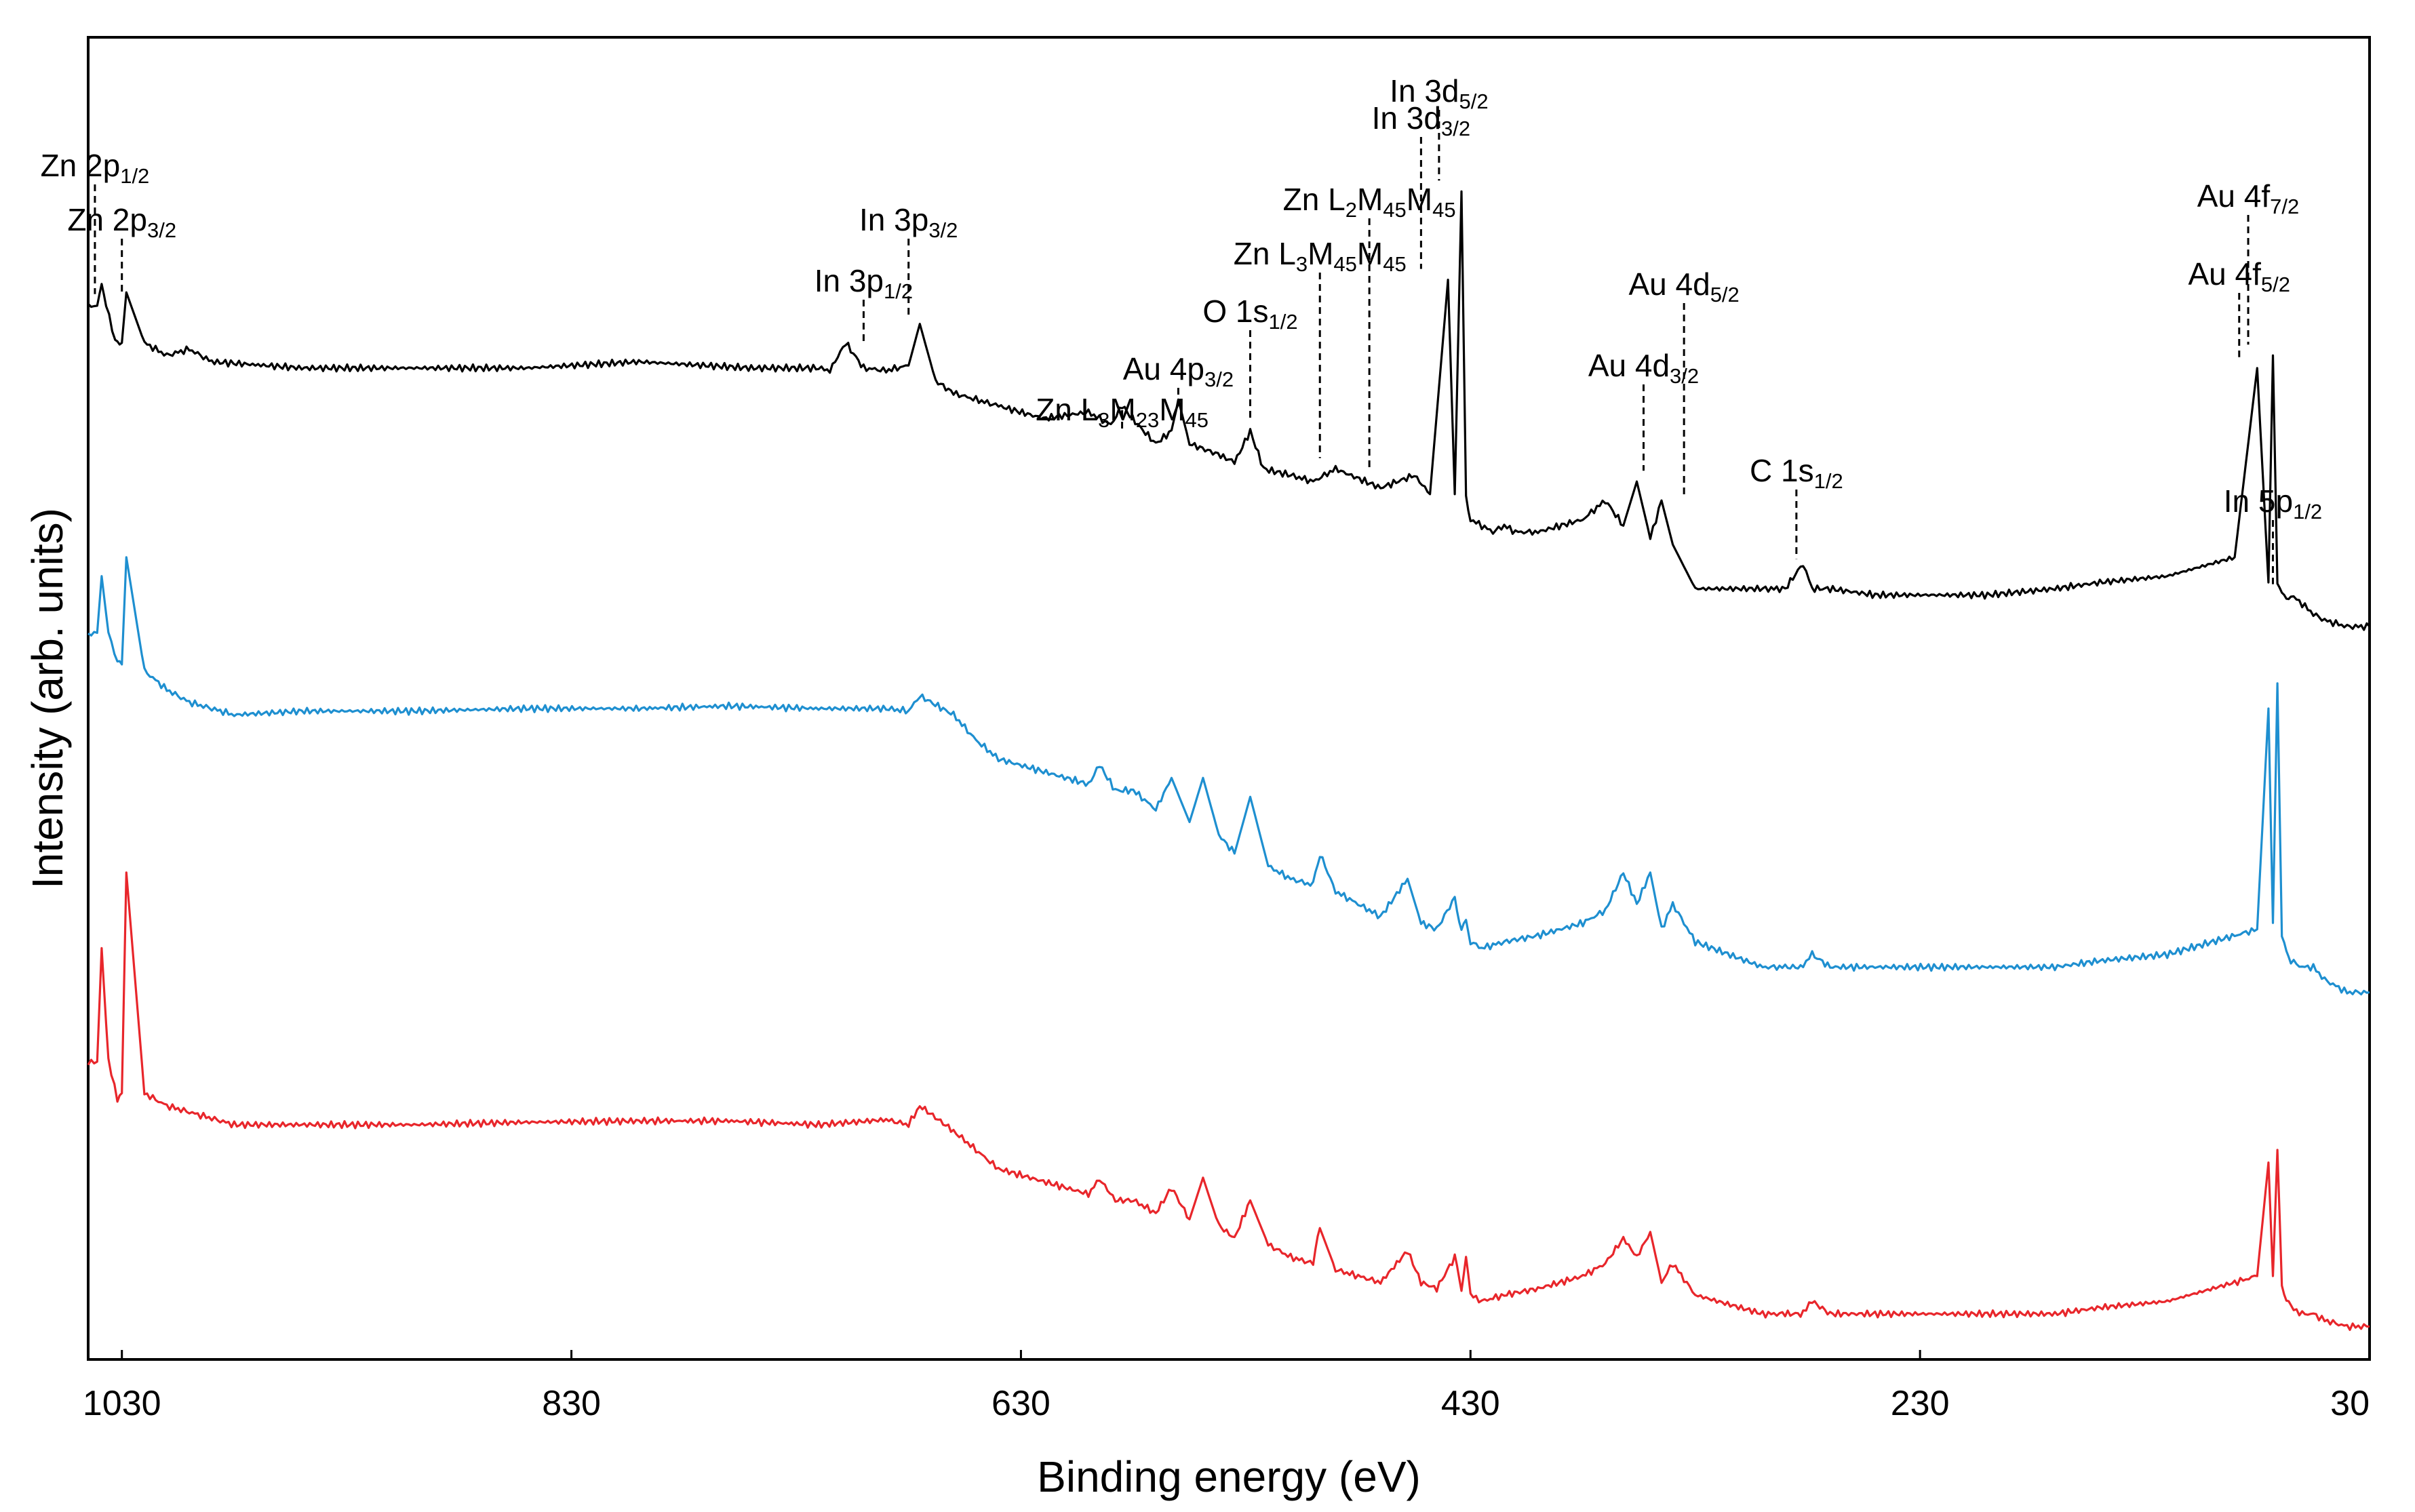  Describe the element at coordinates (1439, 93) in the screenshot. I see `peak-label: In 3d5/2` at that location.